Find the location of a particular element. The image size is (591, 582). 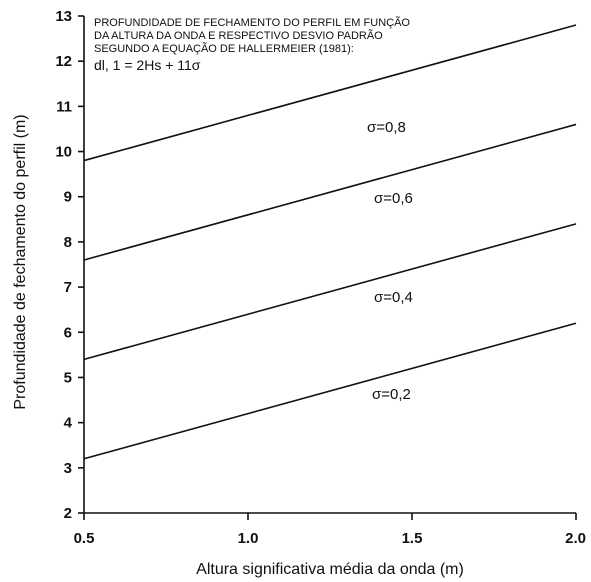

series-label-sigma-0-2: σ=0,2 is located at coordinates (391, 394).